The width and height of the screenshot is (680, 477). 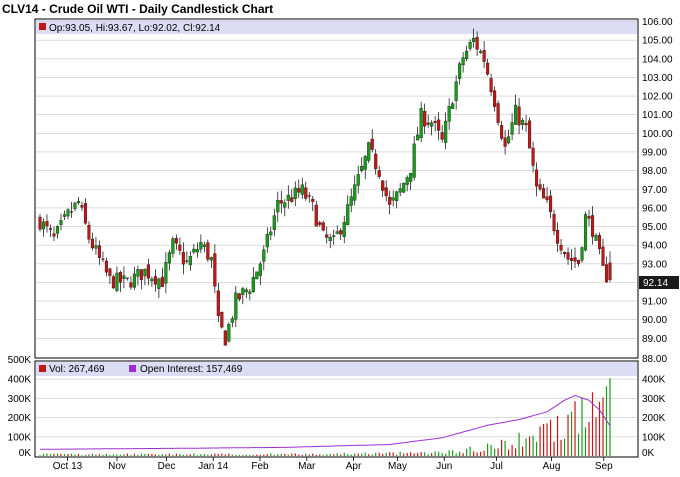 I want to click on volume-legend-band, so click(x=336, y=369).